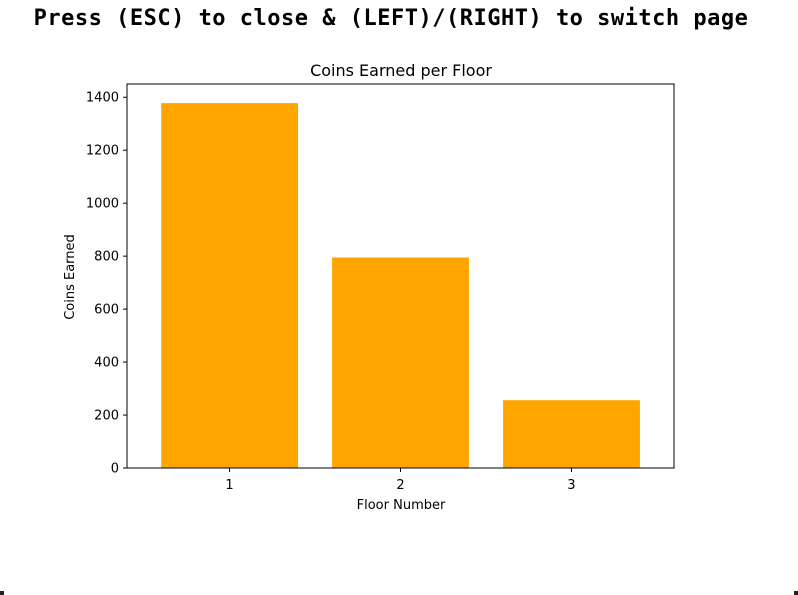  I want to click on y-axis-label: Coins Earned, so click(70, 277).